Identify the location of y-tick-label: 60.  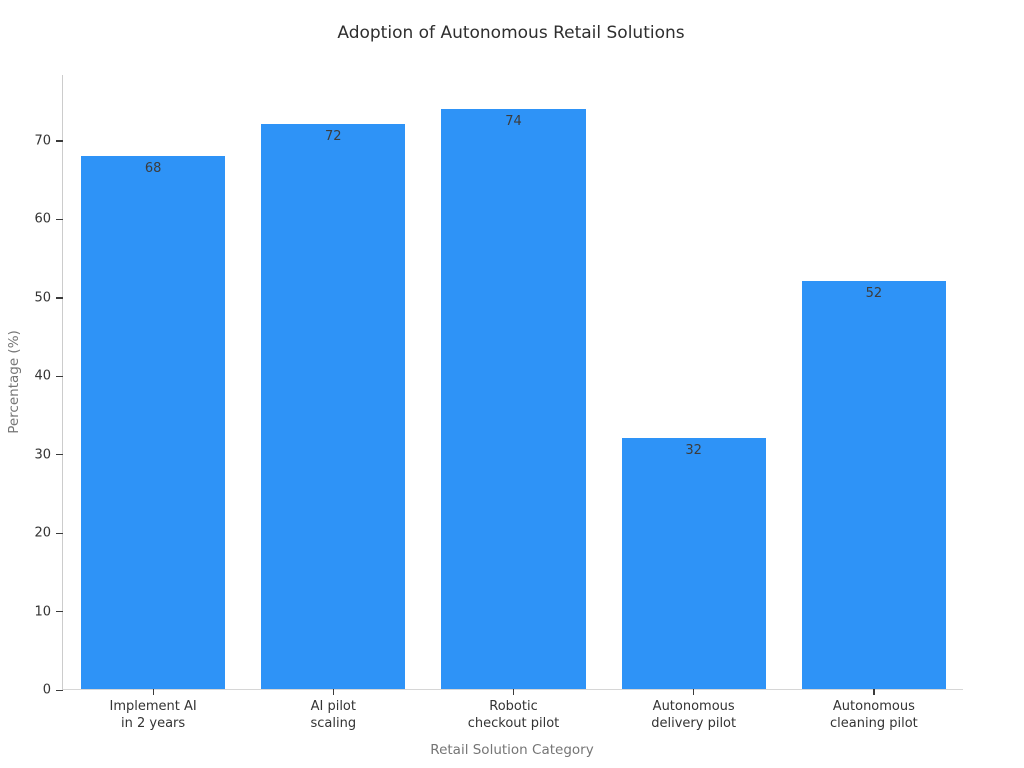
(42, 219).